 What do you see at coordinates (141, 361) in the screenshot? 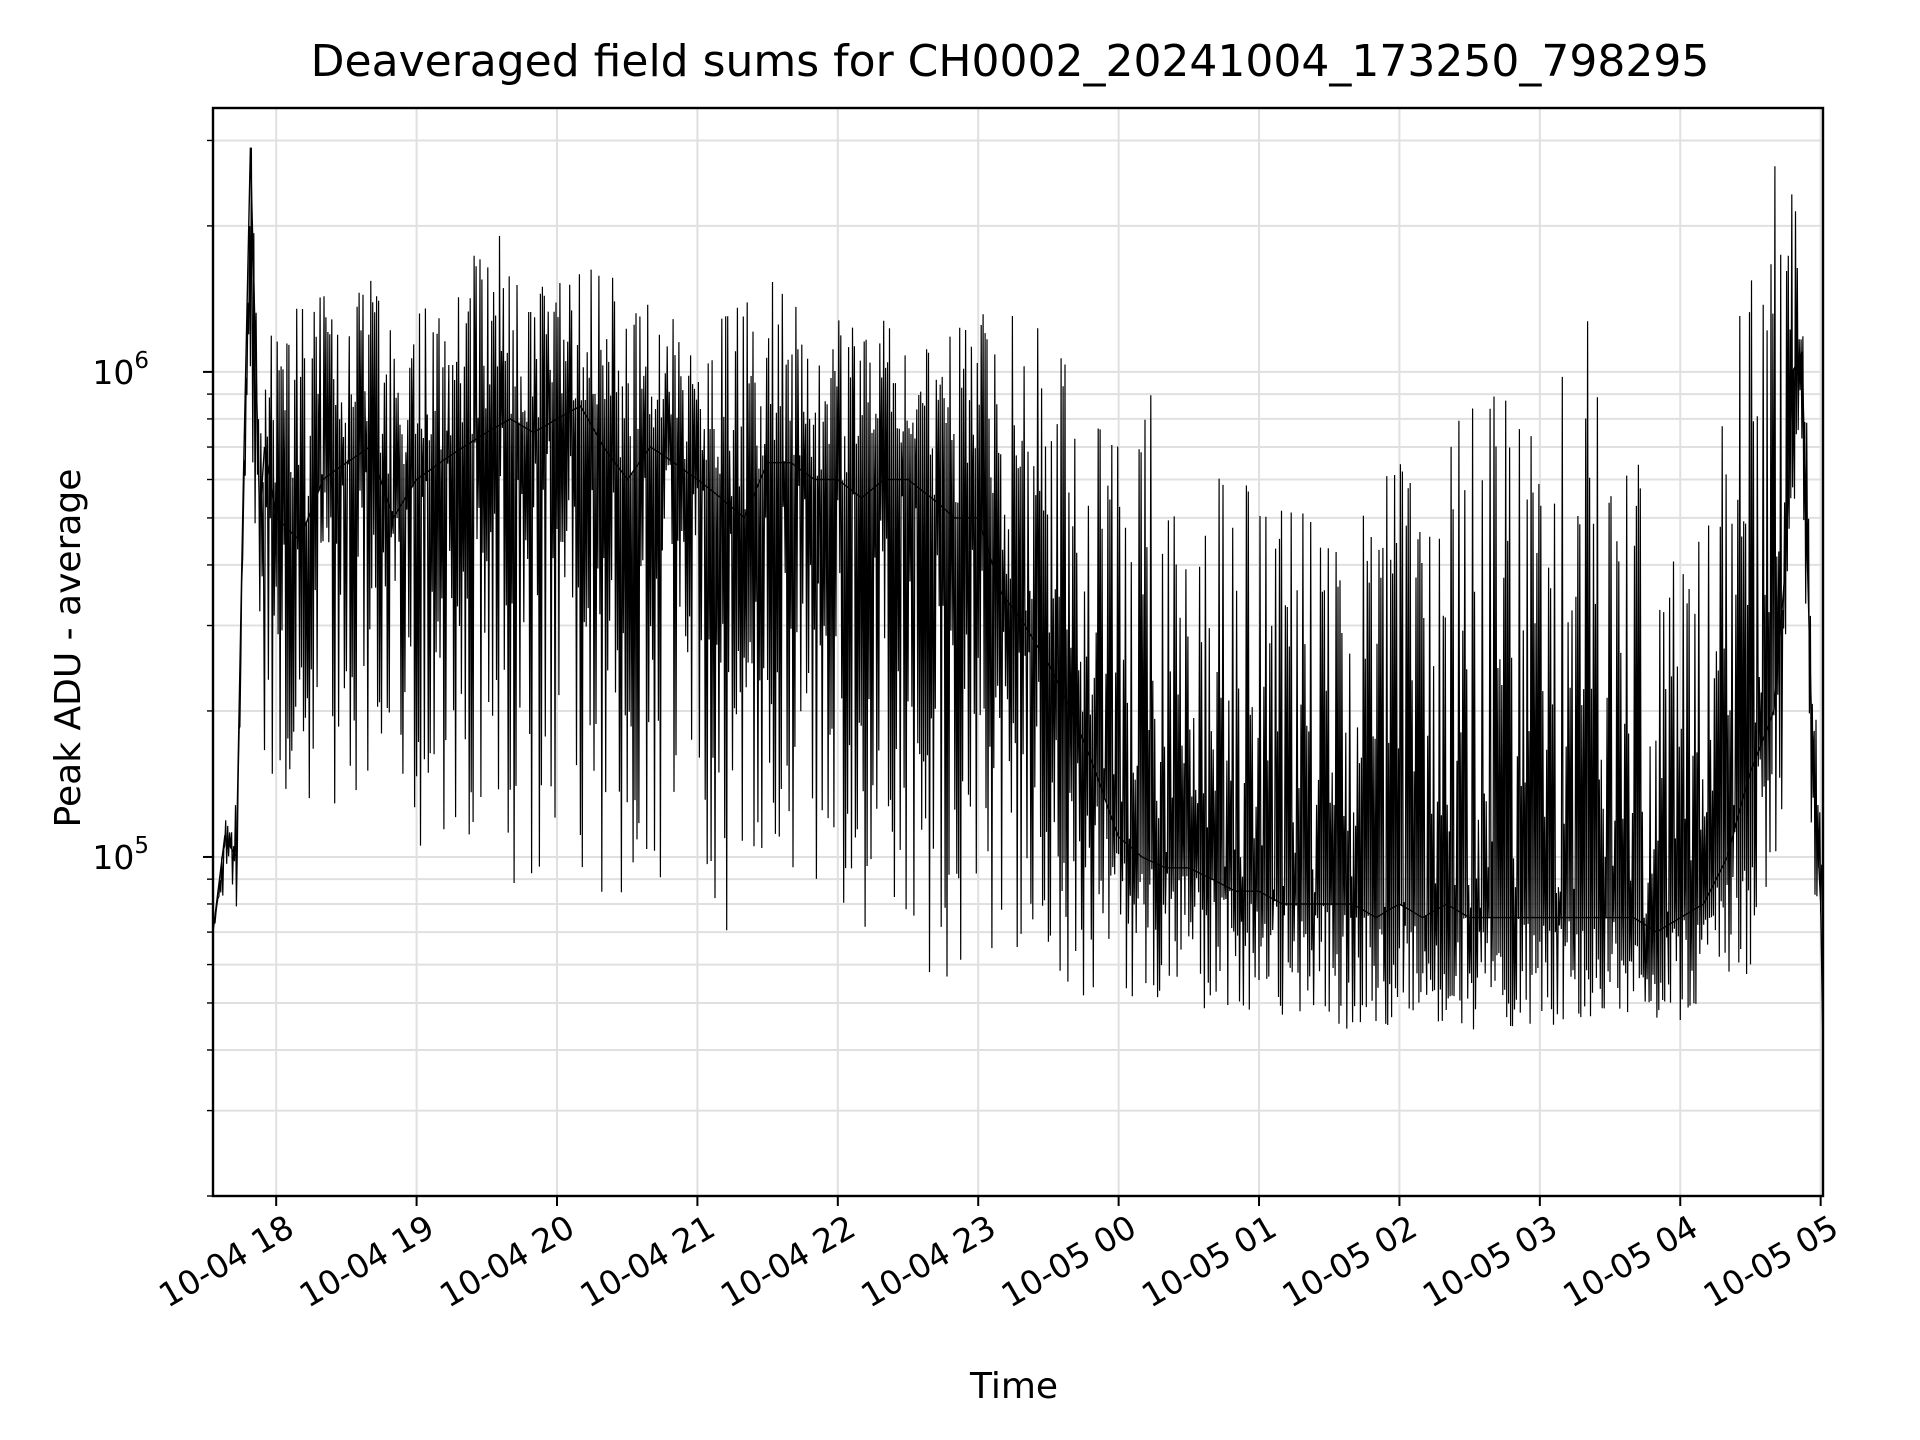
I see `y-tick-exponent: 6` at bounding box center [141, 361].